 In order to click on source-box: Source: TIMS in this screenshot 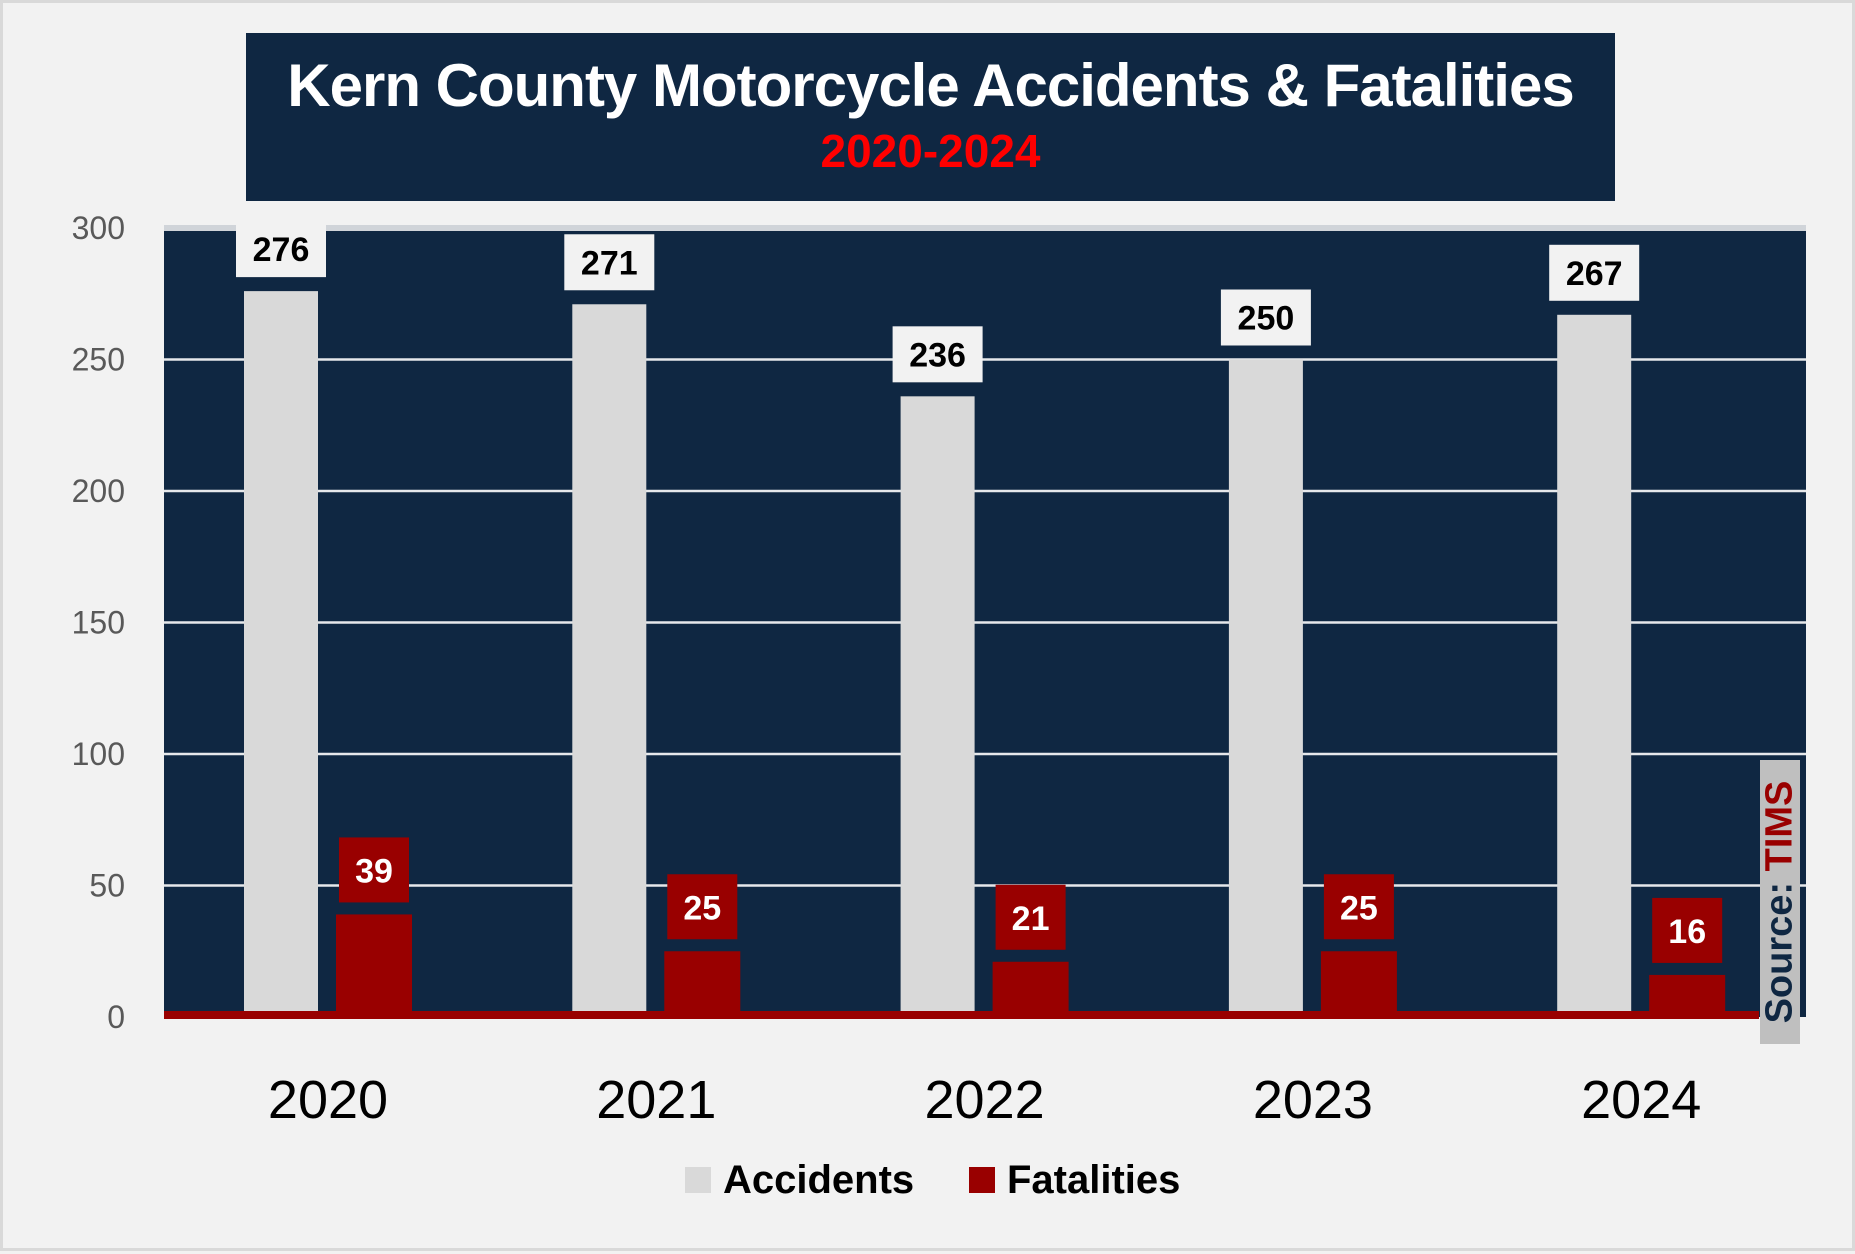, I will do `click(1779, 902)`.